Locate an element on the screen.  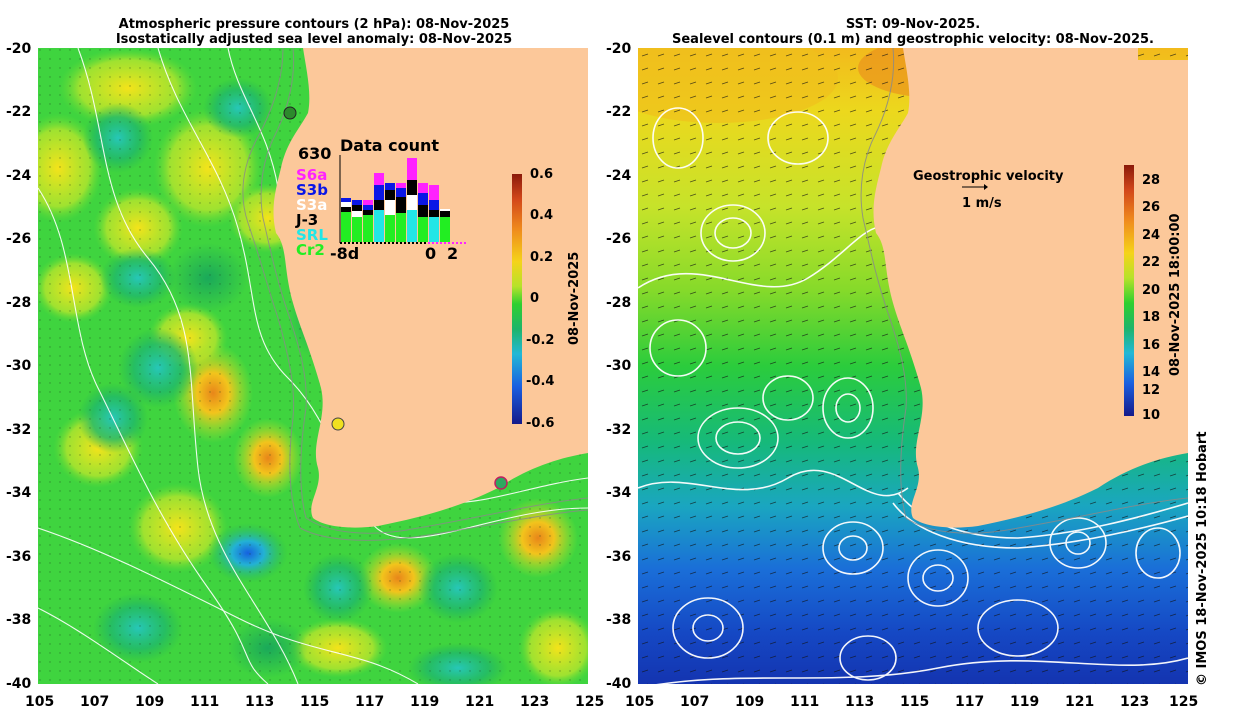
inset-max-count: 630 is located at coordinates (315, 153).